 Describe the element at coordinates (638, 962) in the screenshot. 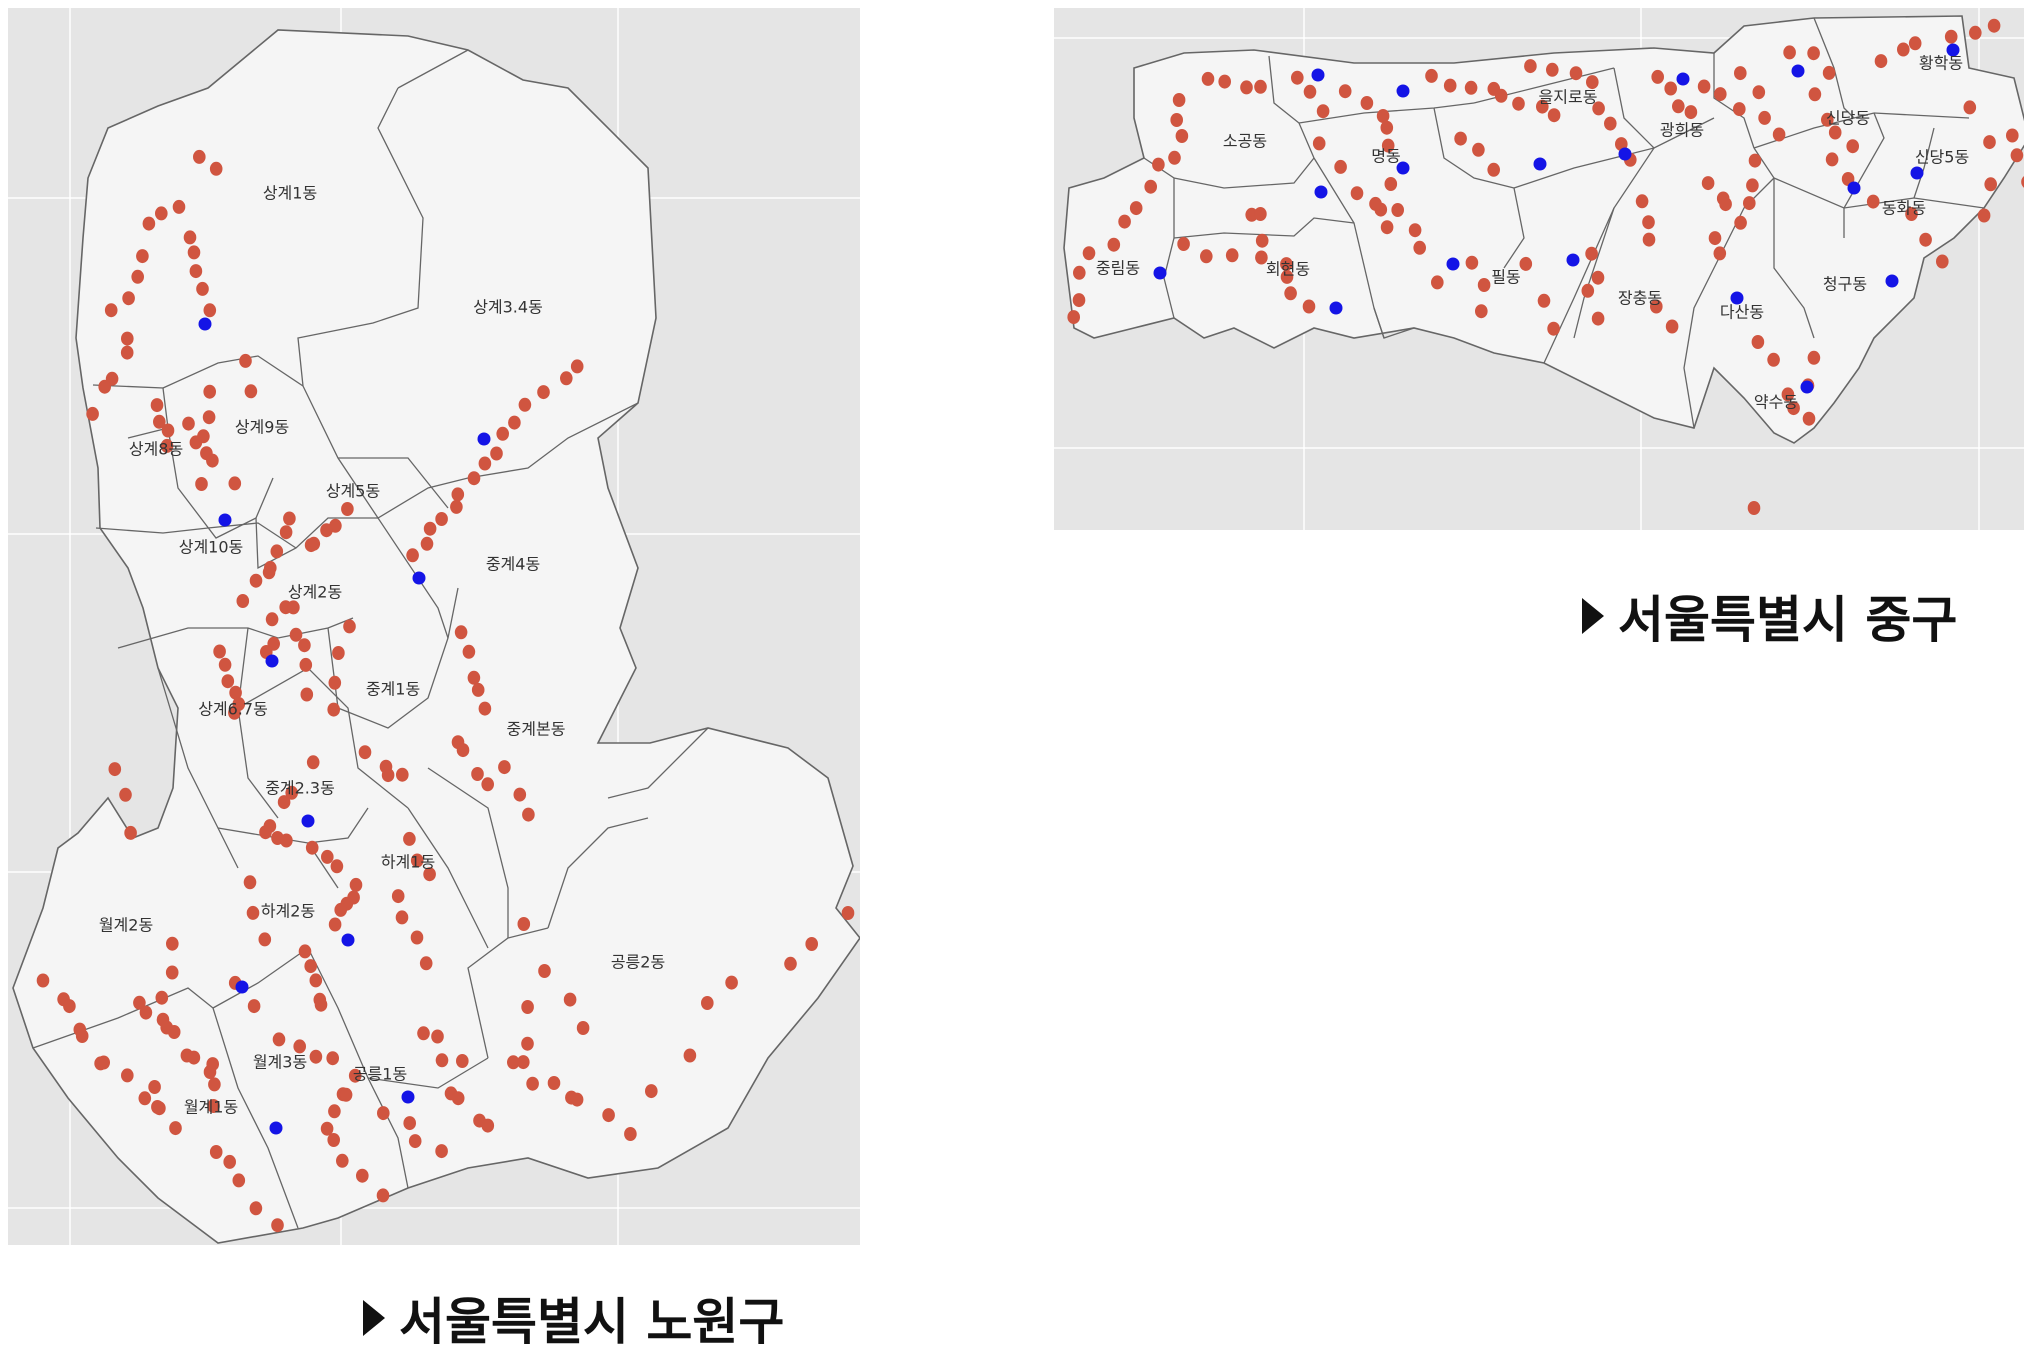

I see `region-label: 공릉2동` at that location.